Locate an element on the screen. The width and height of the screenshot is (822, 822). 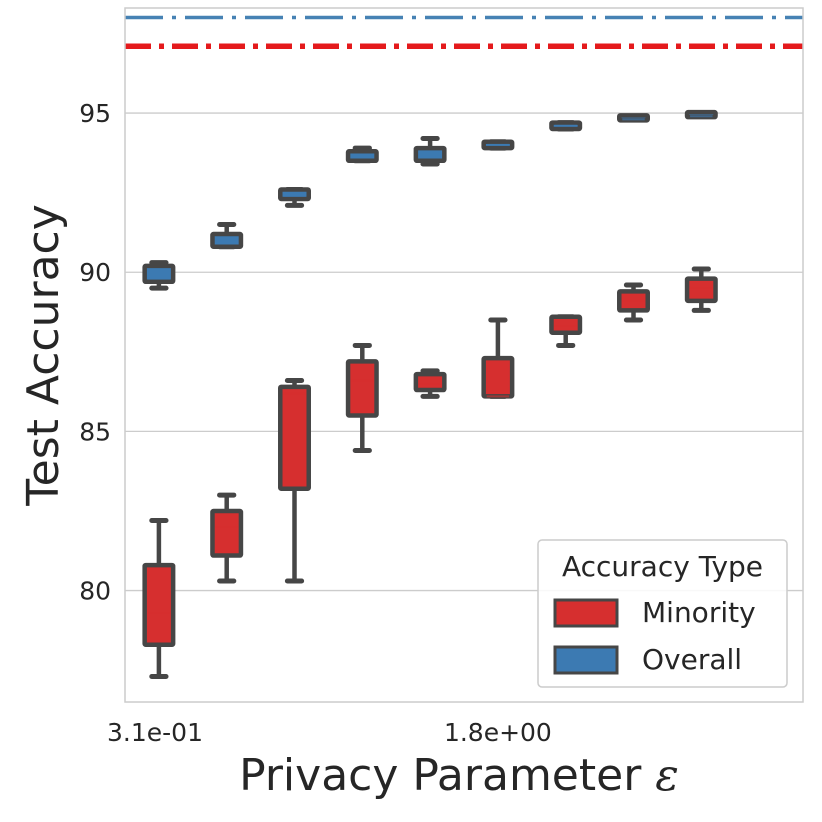
y-tick-85: 85 is located at coordinates (95, 431).